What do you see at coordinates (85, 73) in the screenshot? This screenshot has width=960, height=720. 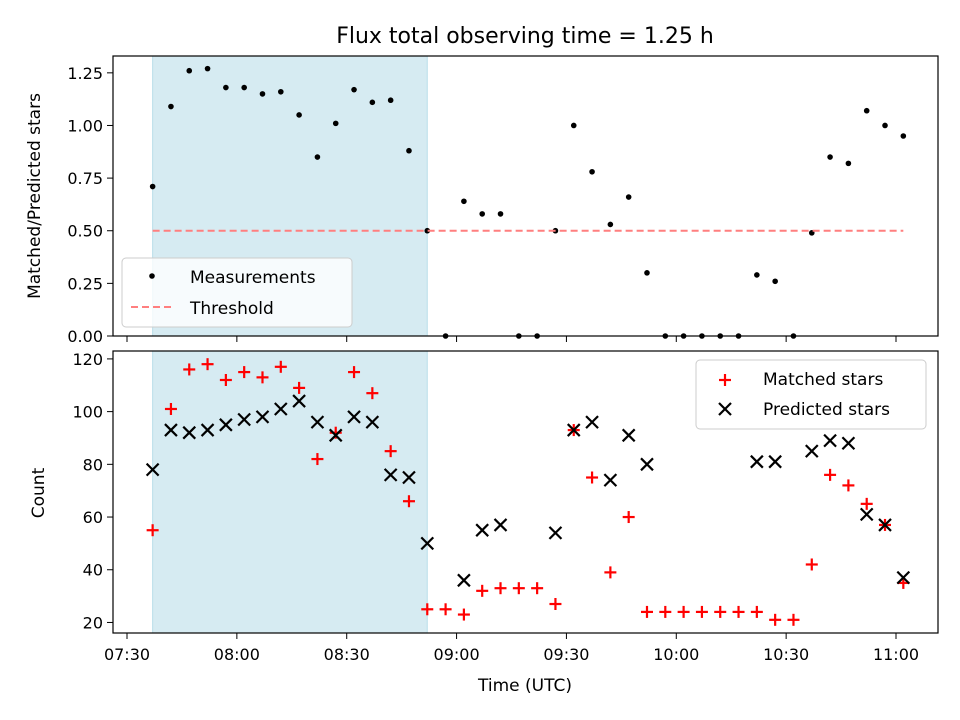 I see `y-tick-label: 1.25` at bounding box center [85, 73].